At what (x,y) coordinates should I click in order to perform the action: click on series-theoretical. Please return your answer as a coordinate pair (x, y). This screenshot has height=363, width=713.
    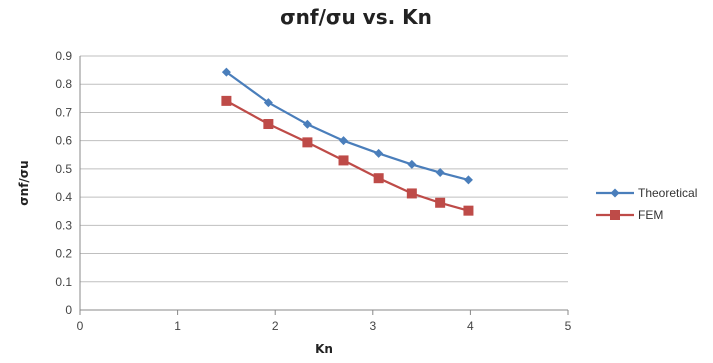
    Looking at the image, I should click on (347, 126).